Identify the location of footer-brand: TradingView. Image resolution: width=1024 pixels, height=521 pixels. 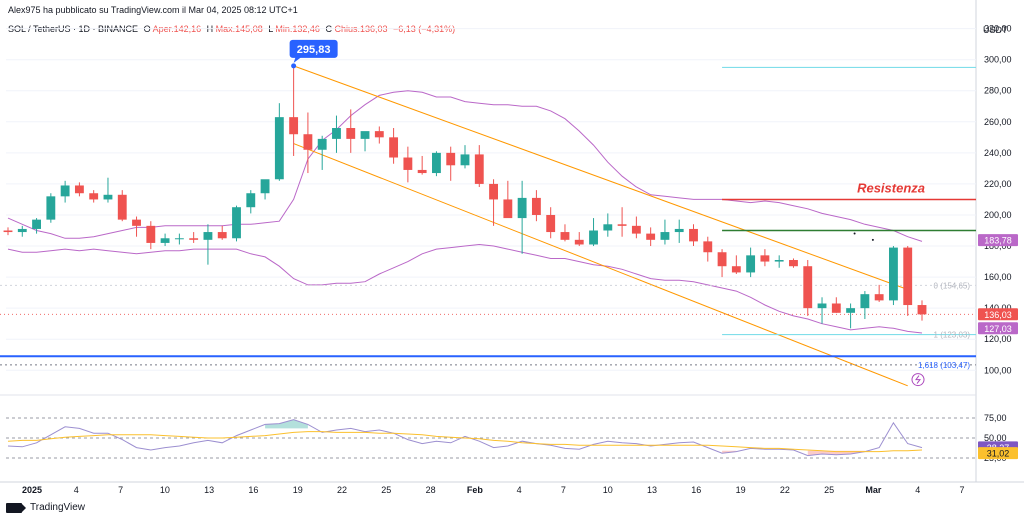
(45, 507).